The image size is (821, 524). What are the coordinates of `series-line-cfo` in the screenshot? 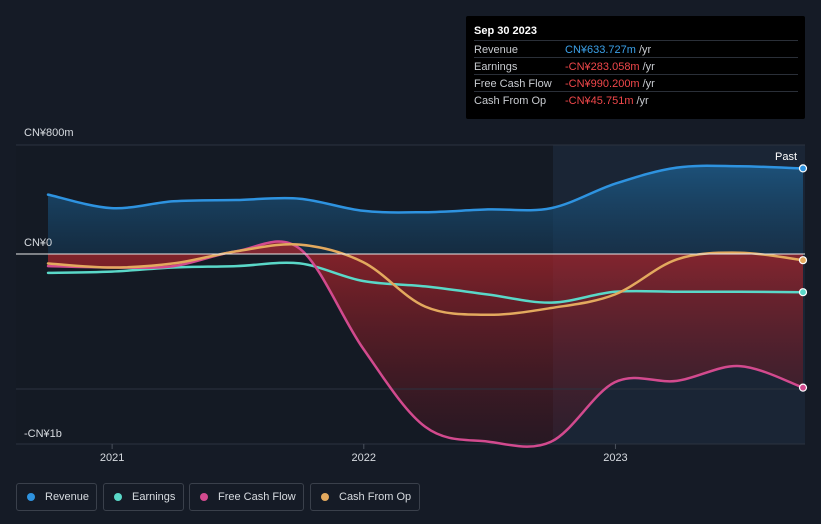 It's located at (425, 280).